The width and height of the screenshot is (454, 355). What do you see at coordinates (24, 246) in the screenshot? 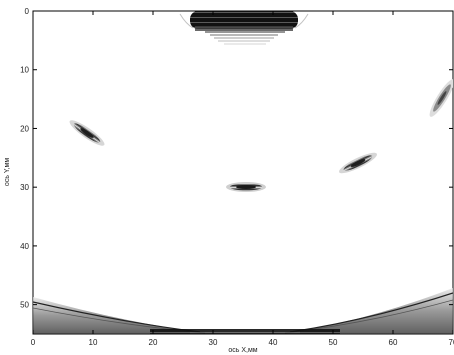
I see `y-tick-label-4: 40` at bounding box center [24, 246].